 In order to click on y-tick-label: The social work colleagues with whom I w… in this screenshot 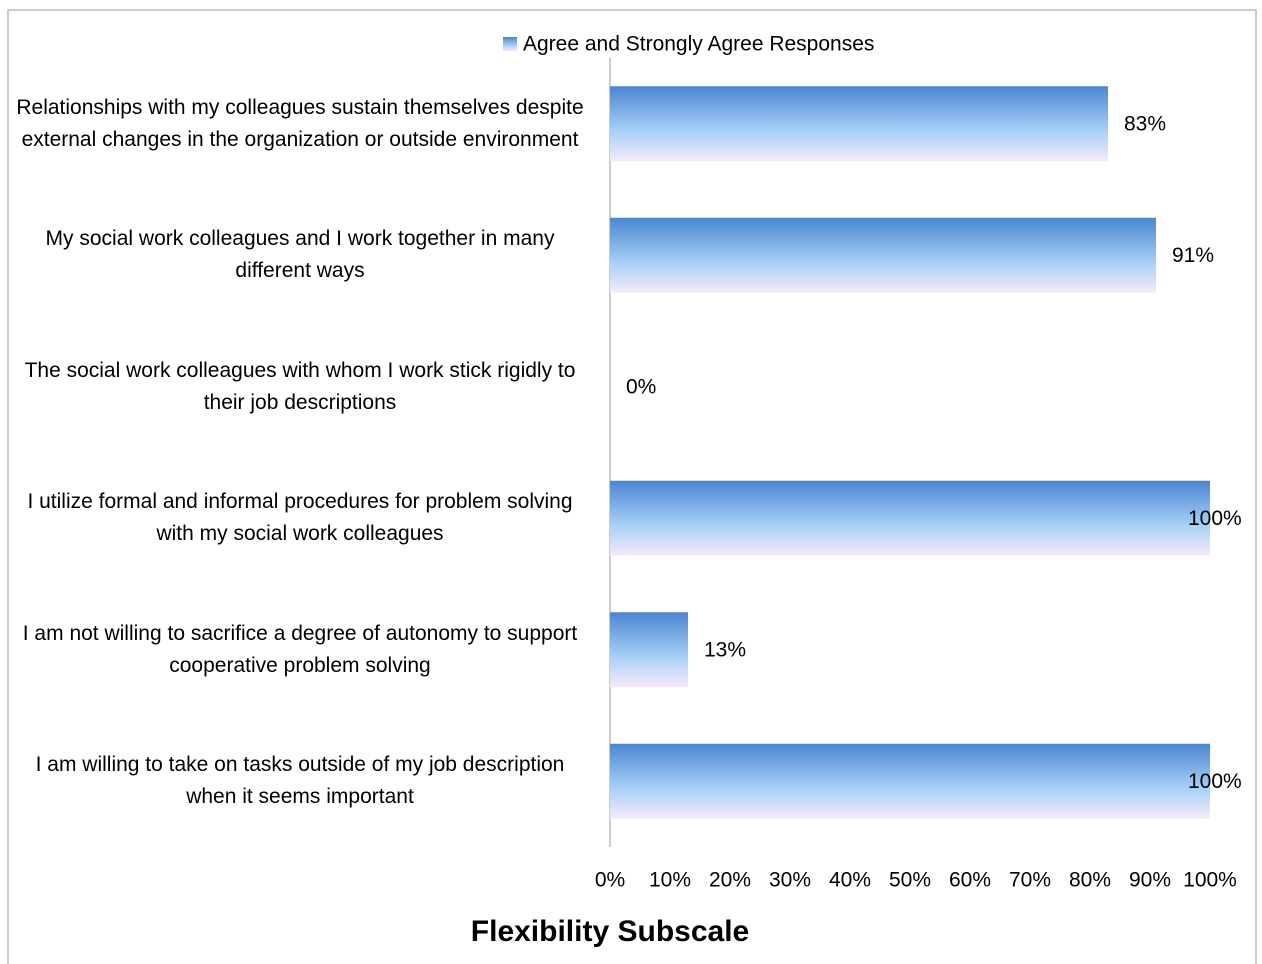, I will do `click(300, 386)`.